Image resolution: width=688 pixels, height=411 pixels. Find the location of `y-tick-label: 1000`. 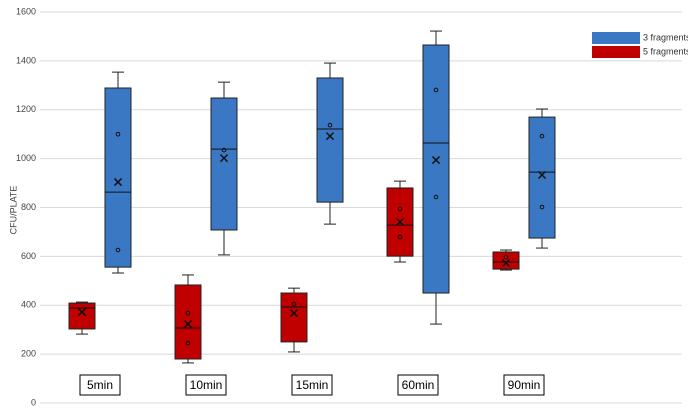

y-tick-label: 1000 is located at coordinates (26, 158).